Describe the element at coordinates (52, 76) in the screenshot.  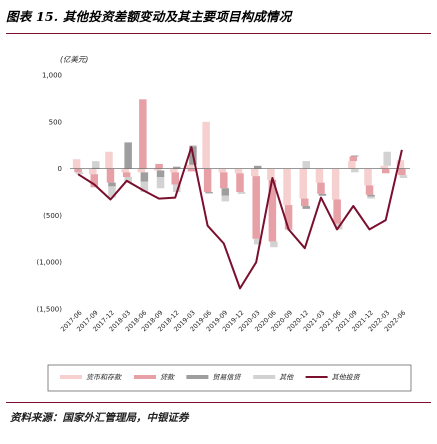
I see `y-tick-label: 1,000` at that location.